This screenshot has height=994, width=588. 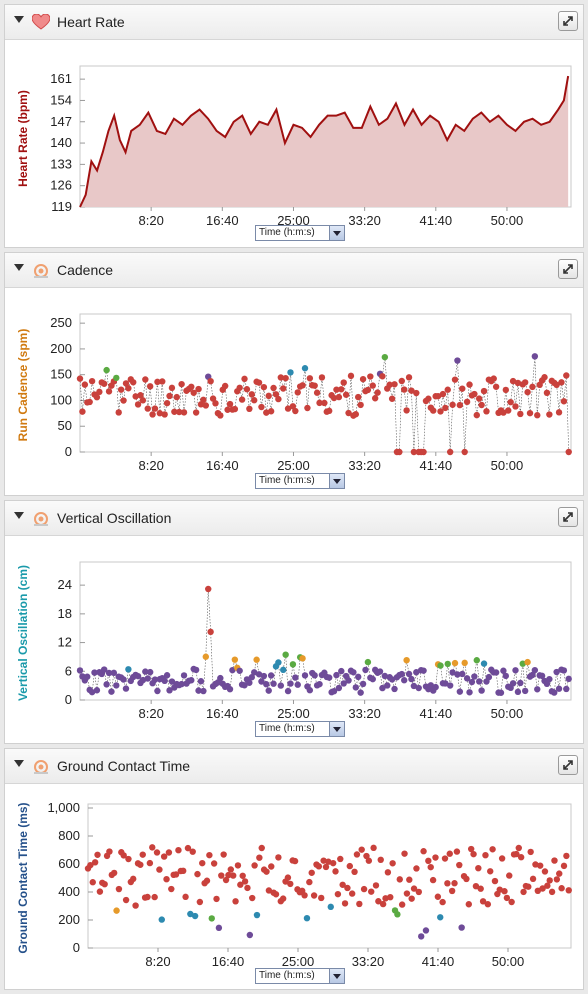 What do you see at coordinates (61, 163) in the screenshot?
I see `y-tick-label: 133` at bounding box center [61, 163].